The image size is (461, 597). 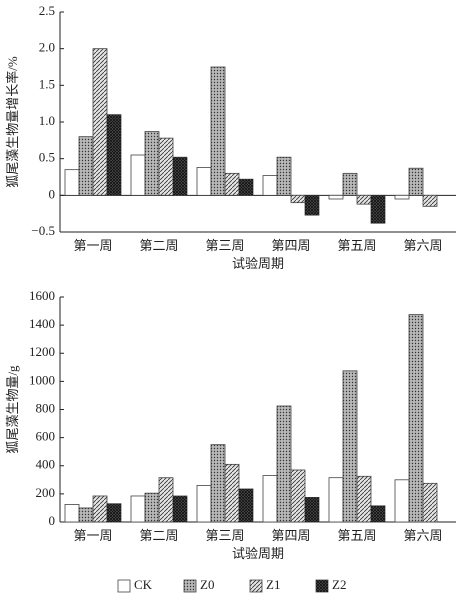 I want to click on y-tick-label: 1.0, so click(x=47, y=120).